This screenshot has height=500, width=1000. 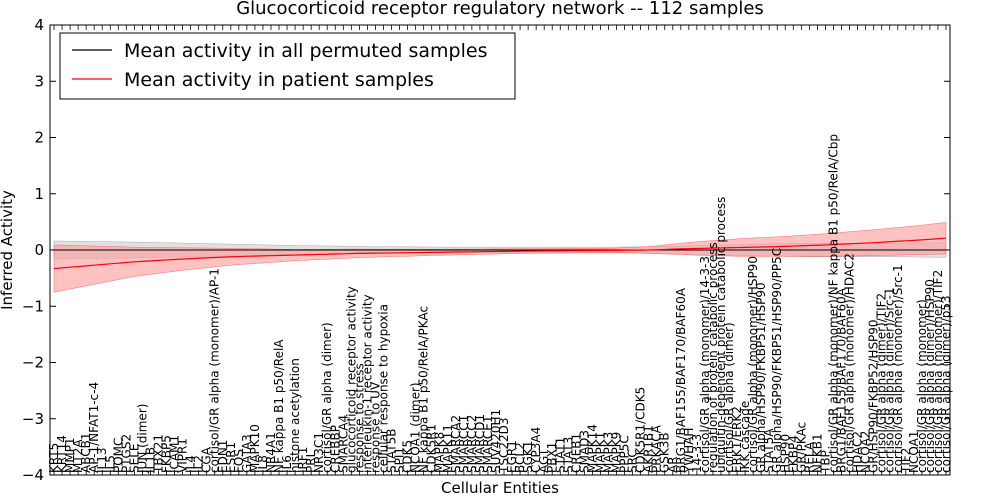 What do you see at coordinates (713, 357) in the screenshot?
I see `entity-label: regulation of protein catabolic process` at bounding box center [713, 357].